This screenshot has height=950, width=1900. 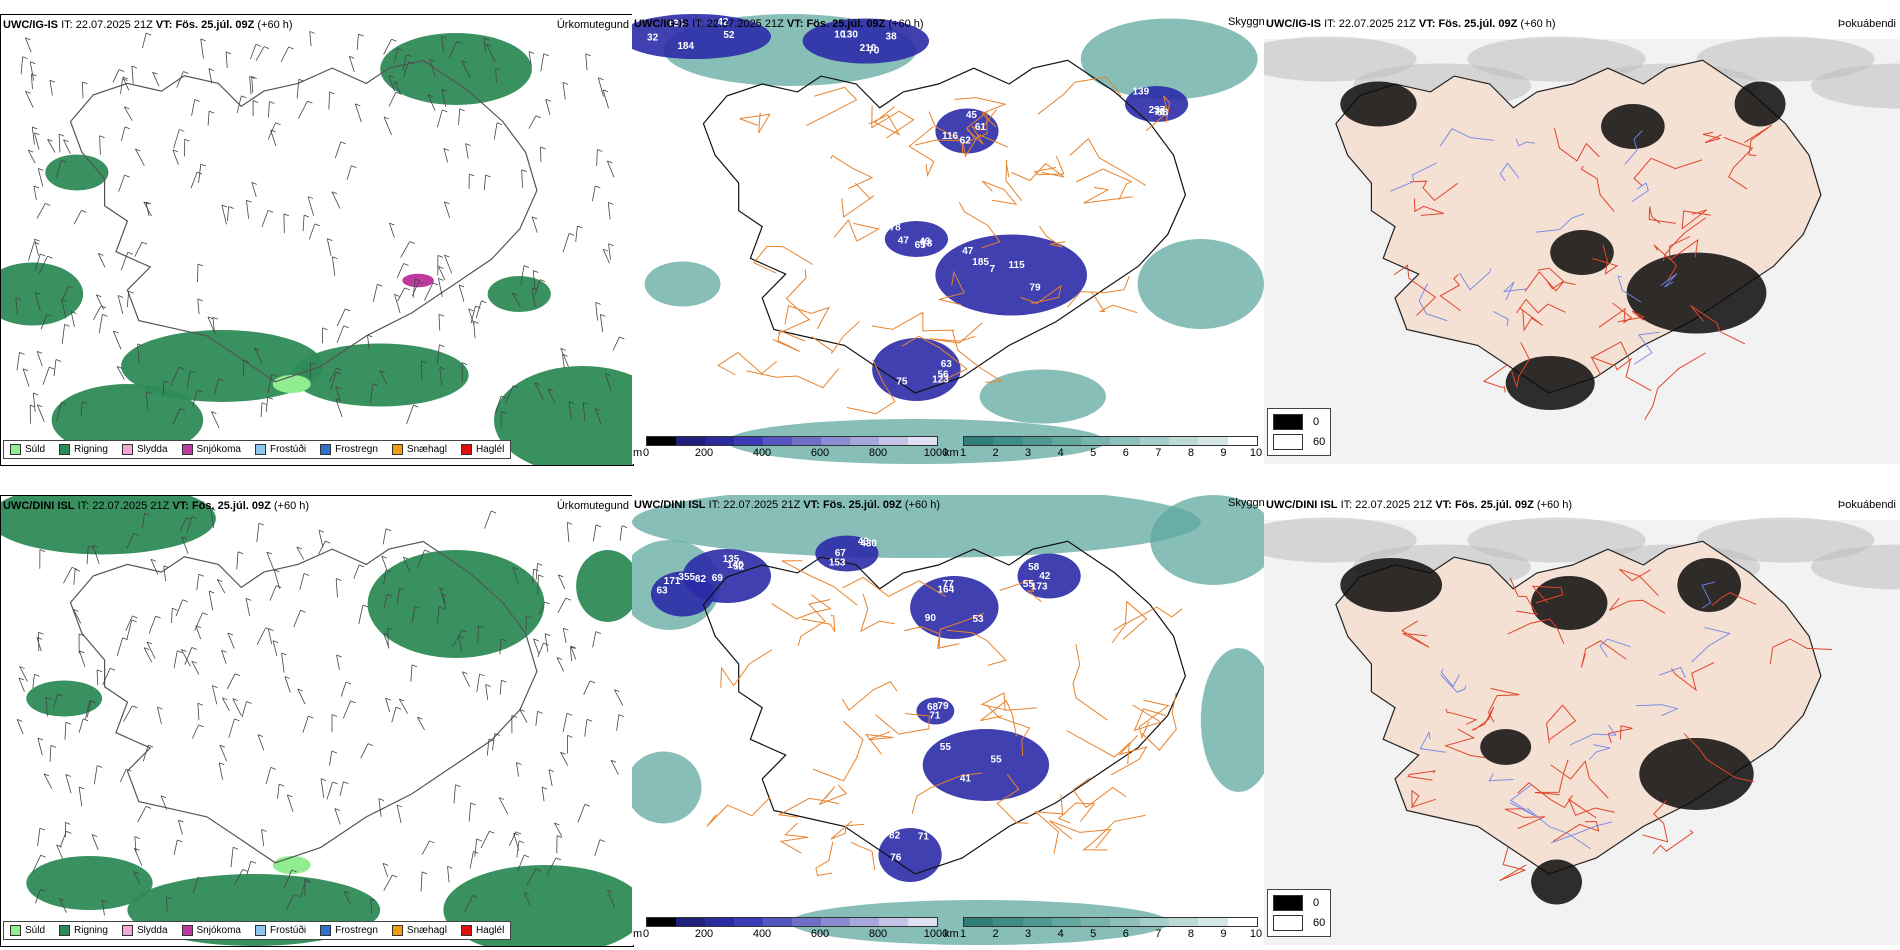 What do you see at coordinates (1299, 923) in the screenshot?
I see `fog-legend-row: 60` at bounding box center [1299, 923].